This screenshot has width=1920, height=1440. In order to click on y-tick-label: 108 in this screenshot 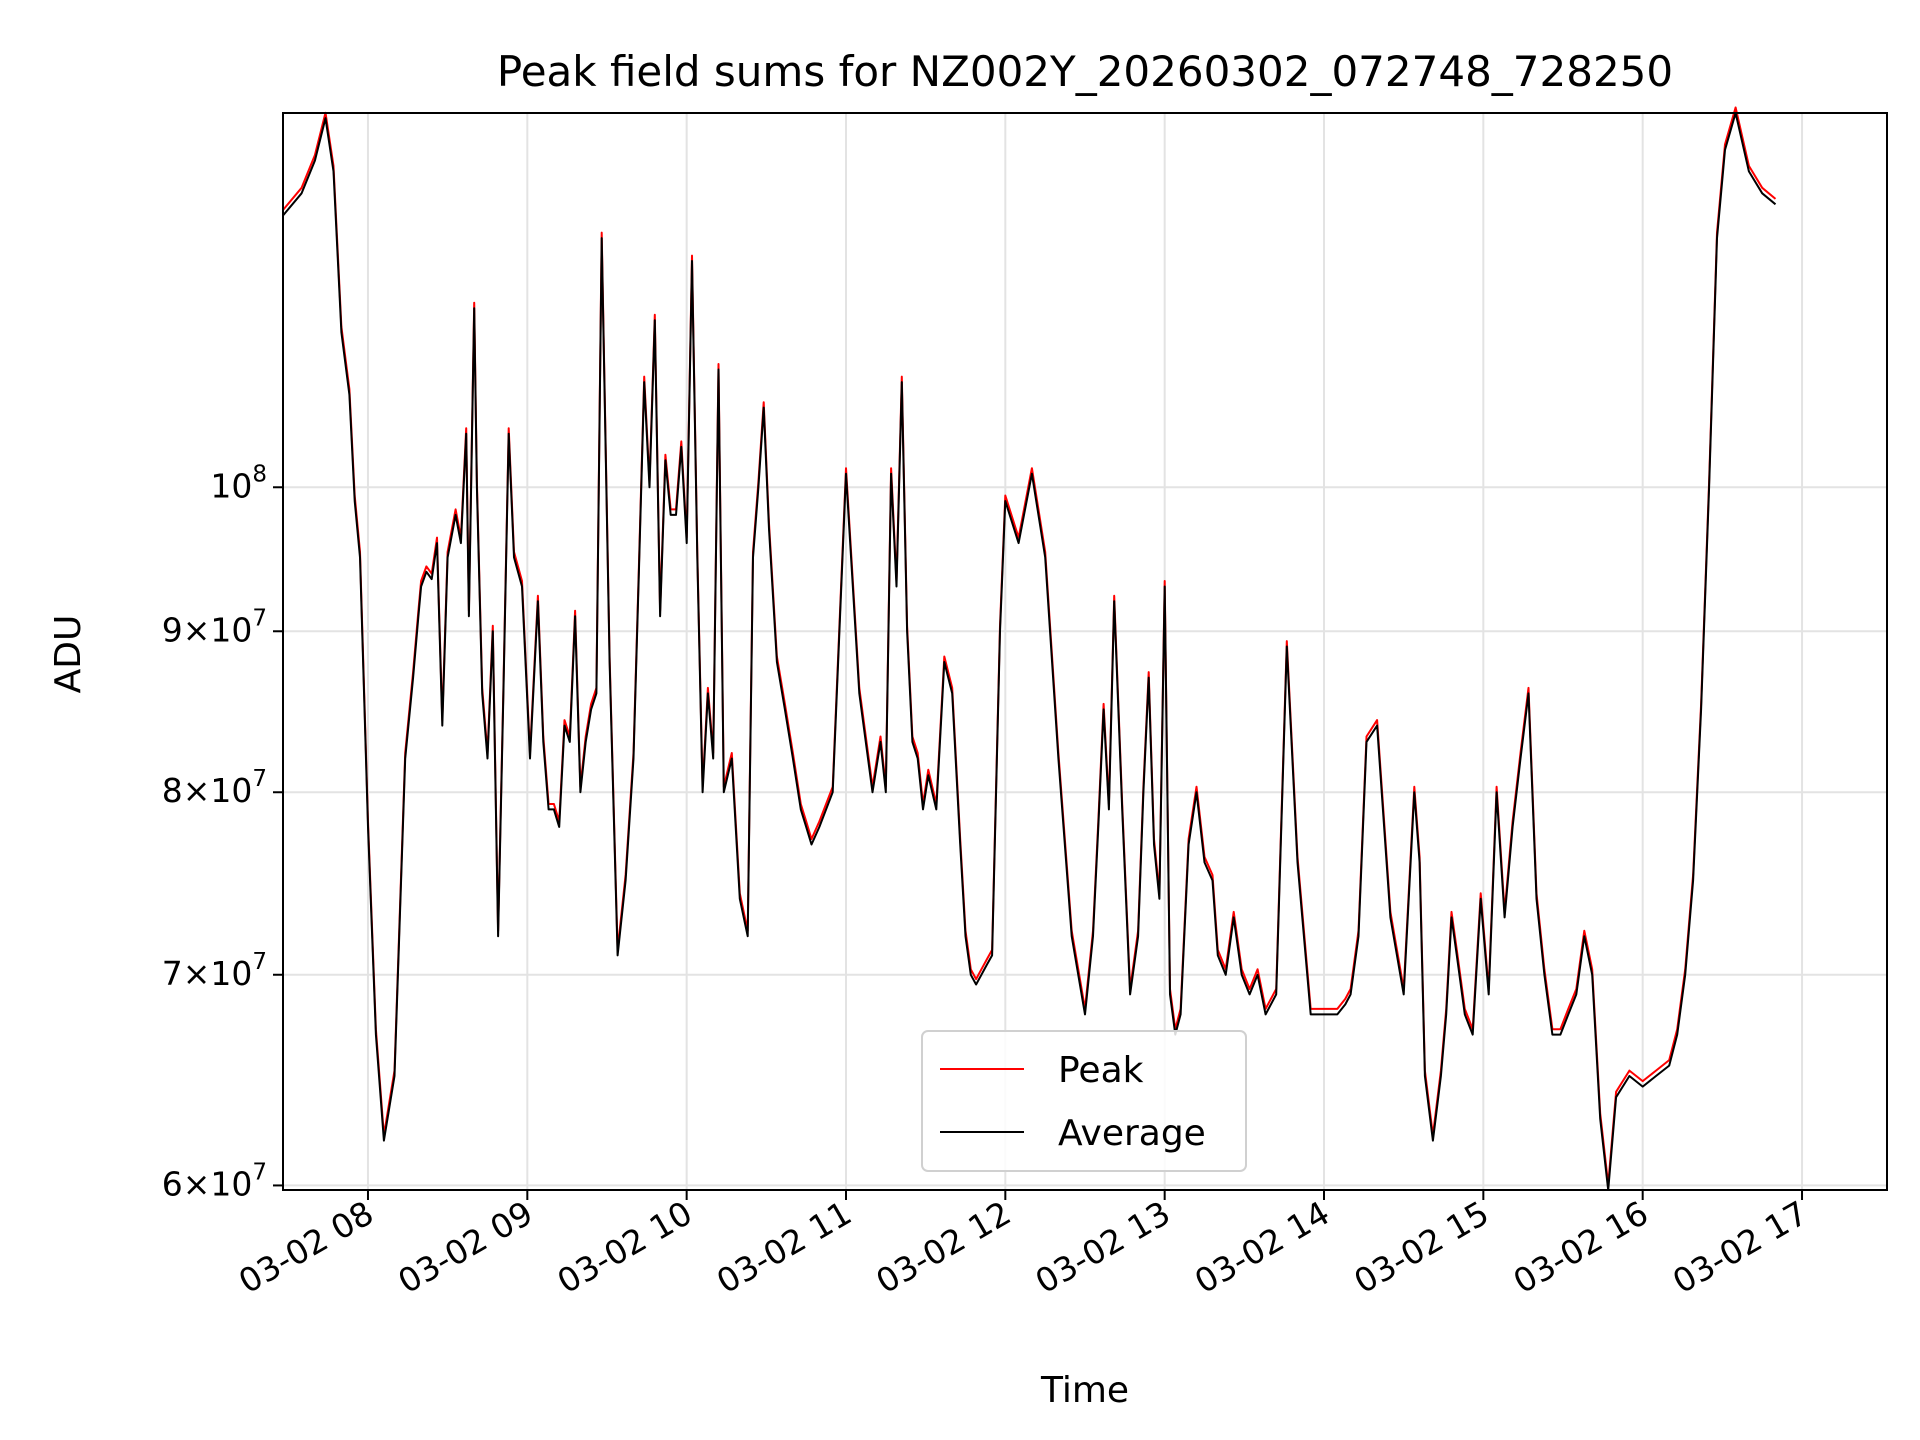, I will do `click(238, 483)`.